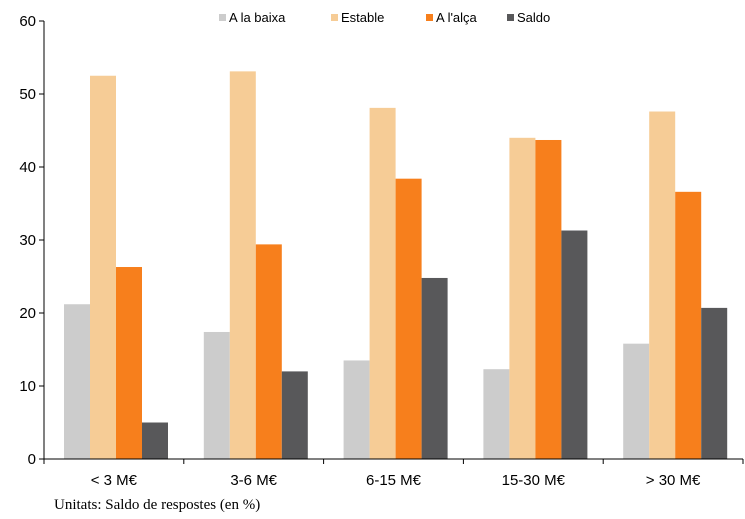  What do you see at coordinates (253, 480) in the screenshot?
I see `x-tick-label: 3-6 M€` at bounding box center [253, 480].